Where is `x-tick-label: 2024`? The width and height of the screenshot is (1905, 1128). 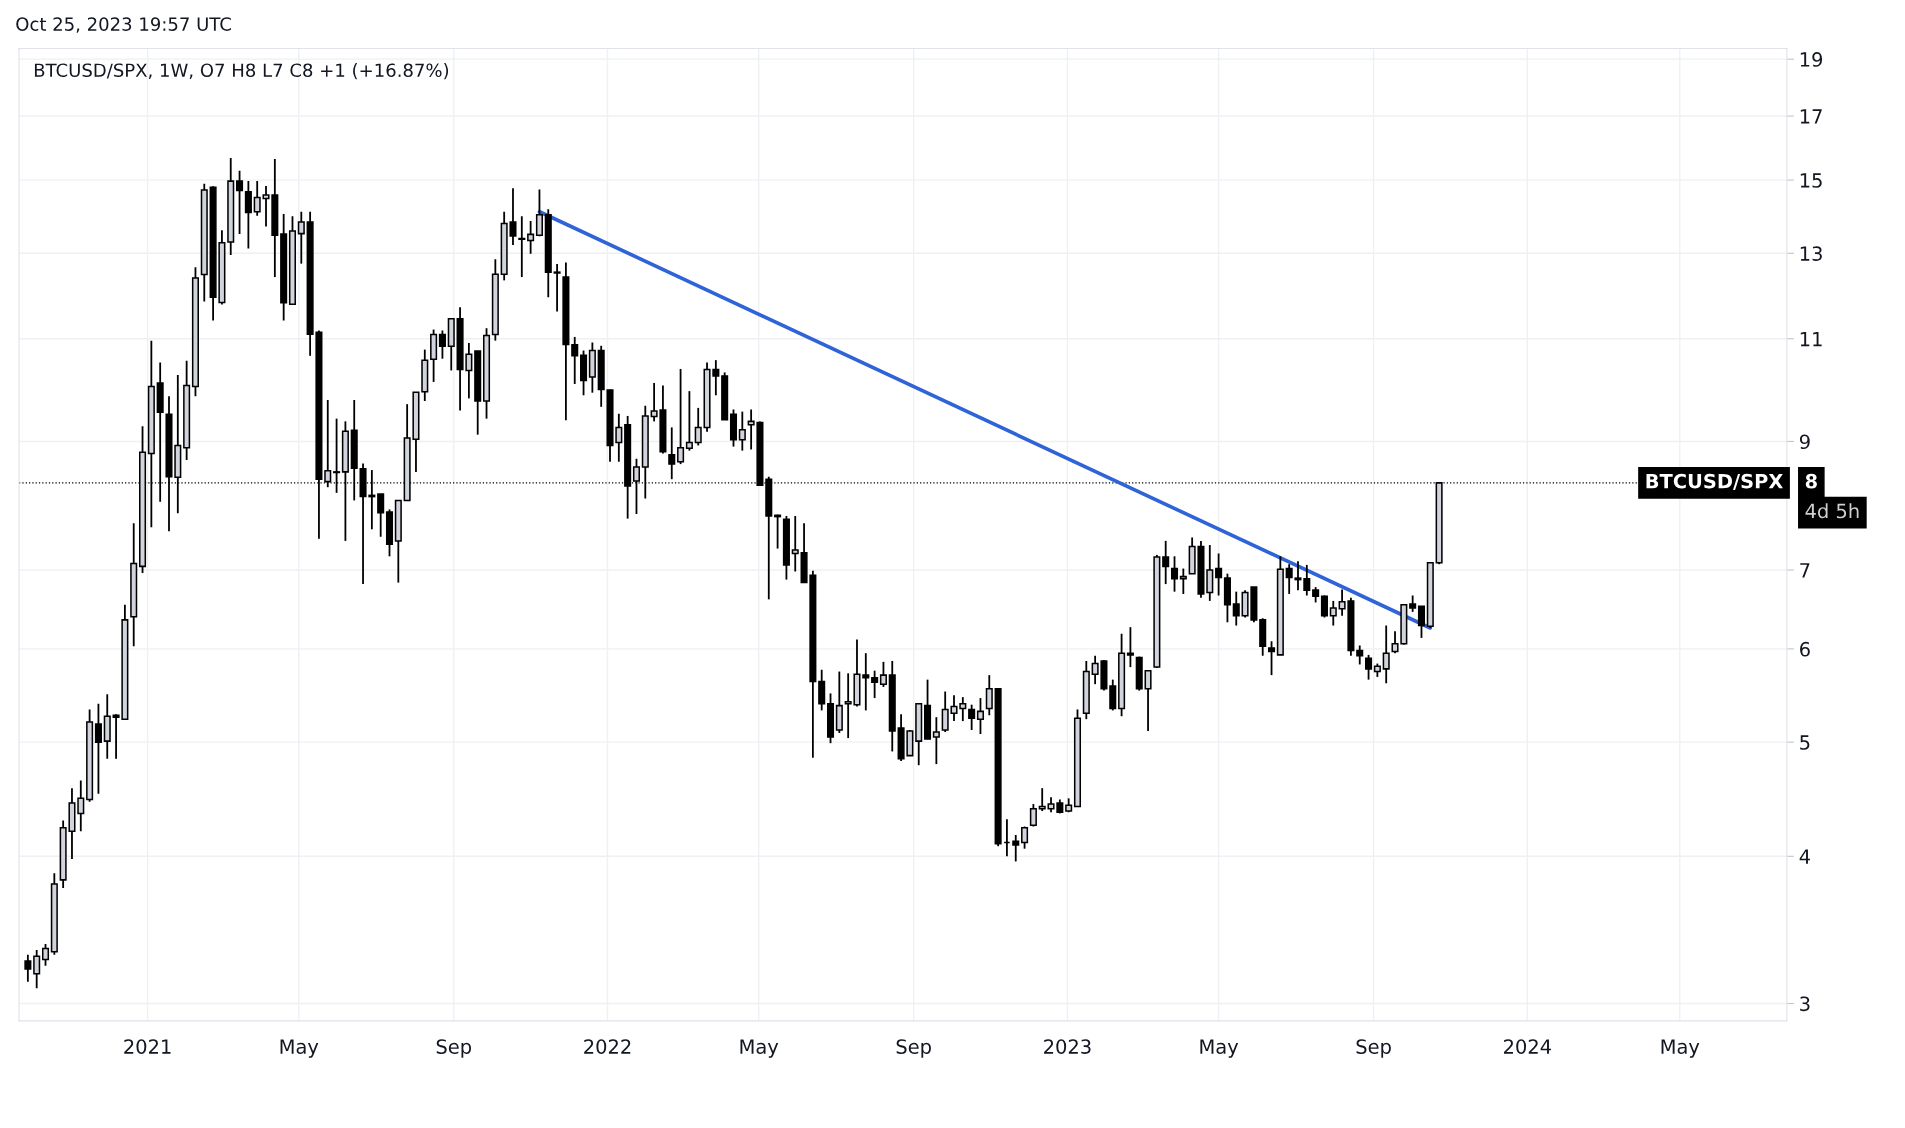 x-tick-label: 2024 is located at coordinates (1527, 1046).